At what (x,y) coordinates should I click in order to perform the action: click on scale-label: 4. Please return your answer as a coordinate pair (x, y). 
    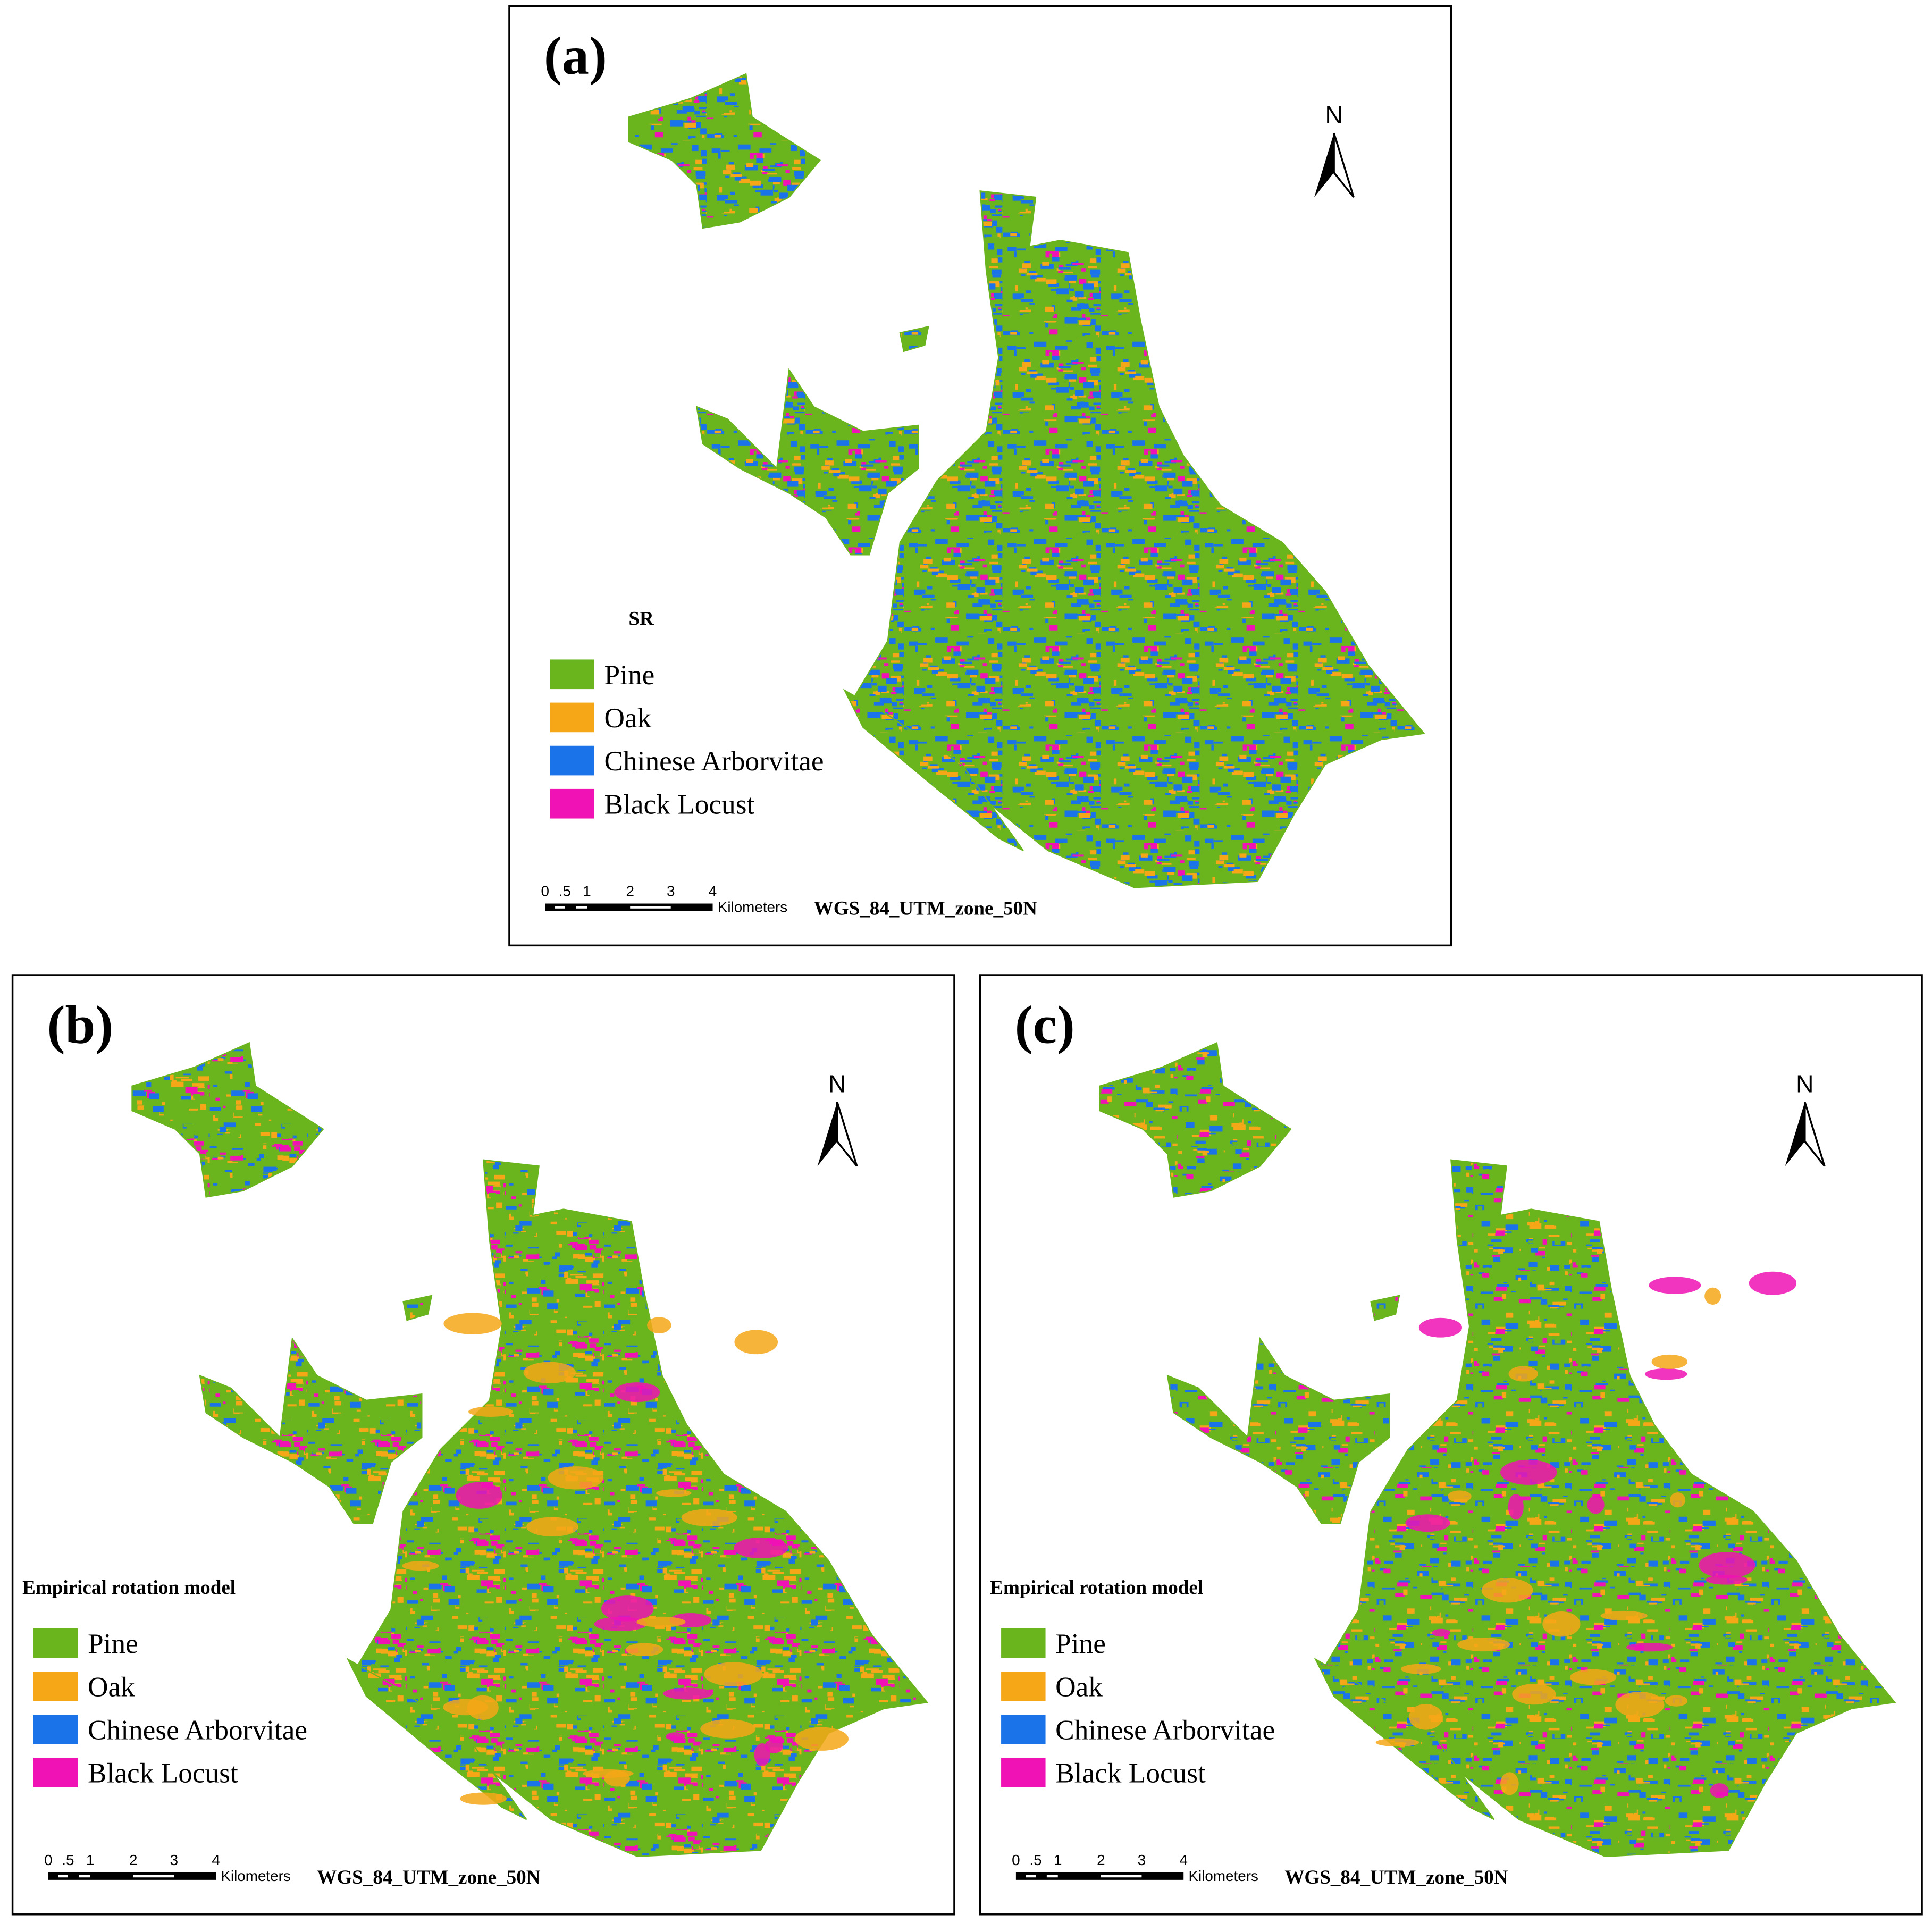
    Looking at the image, I should click on (1183, 1860).